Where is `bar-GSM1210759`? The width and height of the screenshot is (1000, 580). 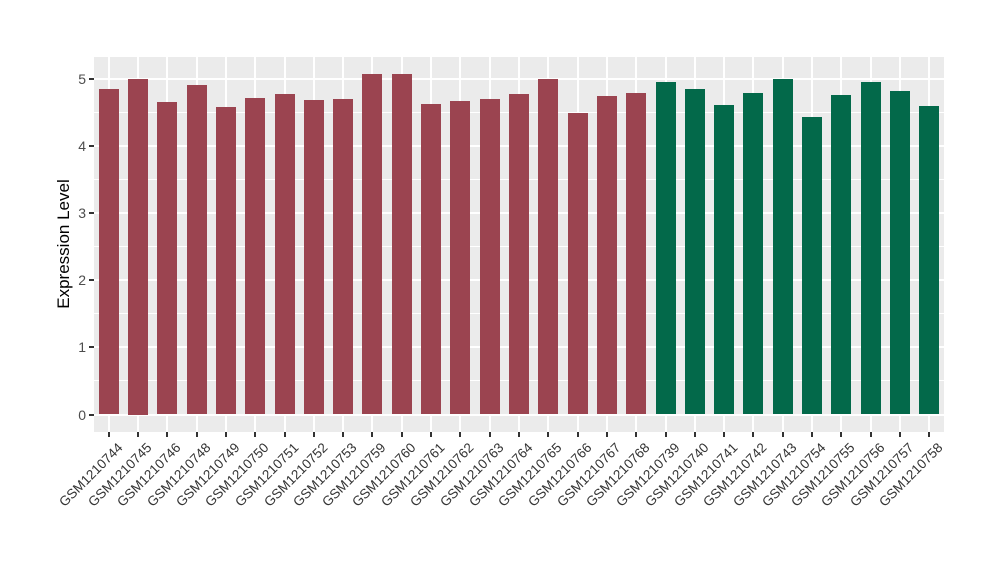 bar-GSM1210759 is located at coordinates (372, 244).